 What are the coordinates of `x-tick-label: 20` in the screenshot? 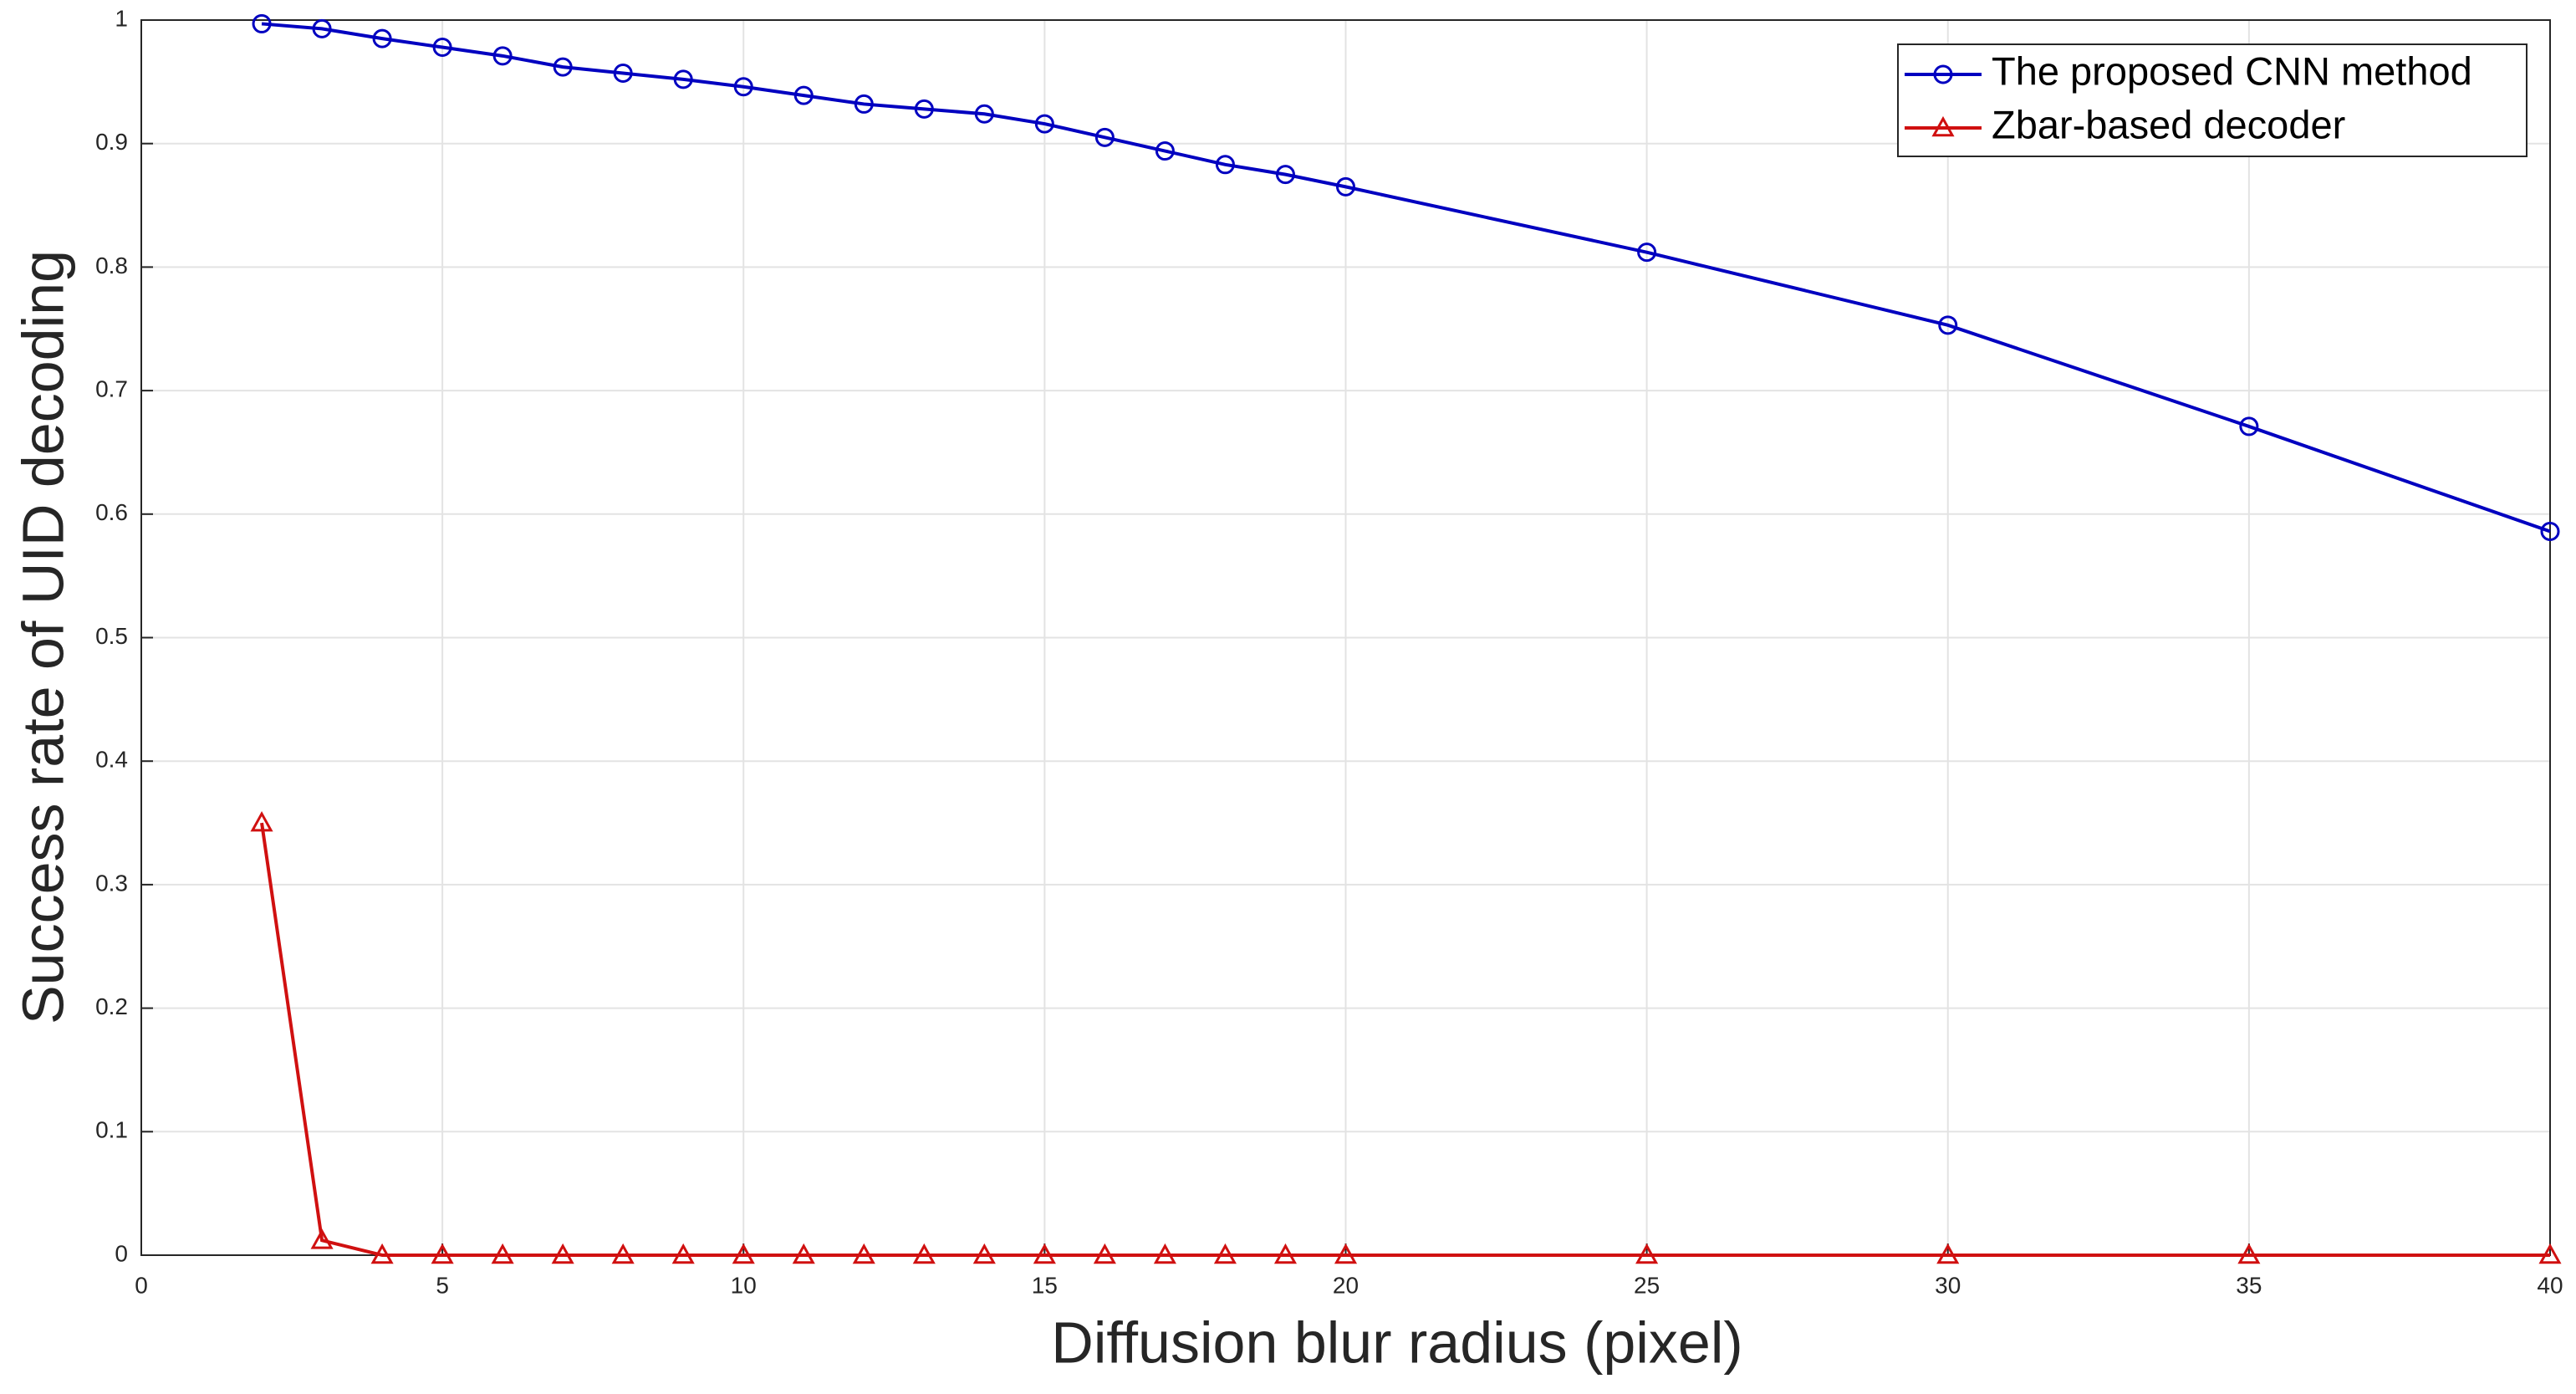 It's located at (1346, 1285).